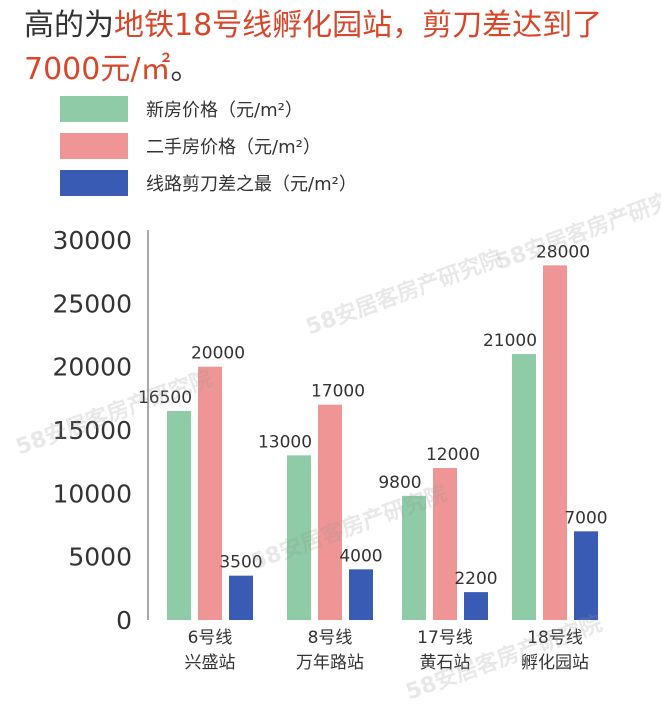 This screenshot has height=706, width=661. I want to click on headline-highlight-2: 7000元/㎡, so click(97, 69).